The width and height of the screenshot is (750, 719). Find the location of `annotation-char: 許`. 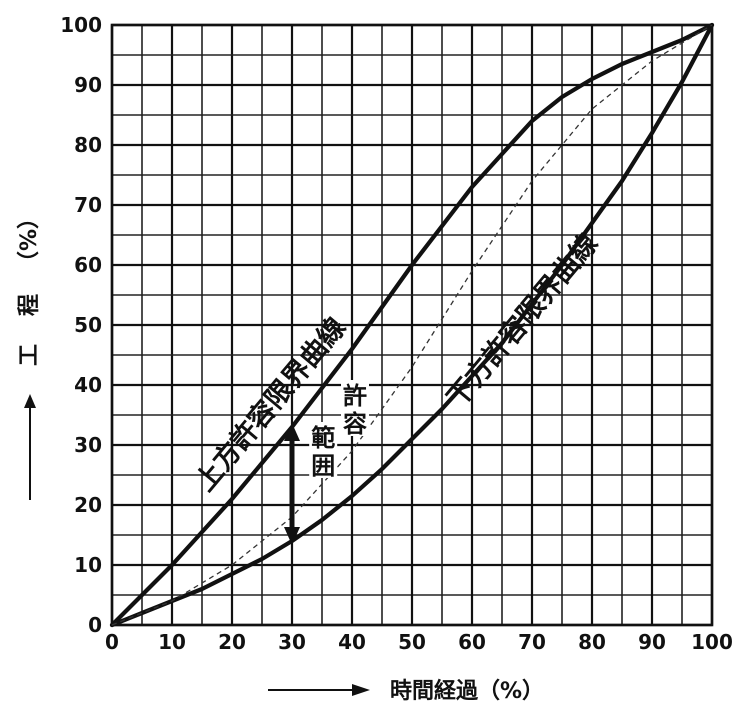

annotation-char: 許 is located at coordinates (355, 396).